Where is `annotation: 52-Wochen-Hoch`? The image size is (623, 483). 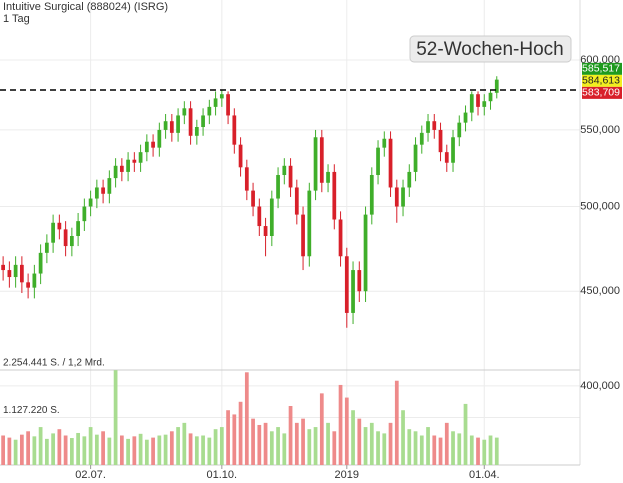 annotation: 52-Wochen-Hoch is located at coordinates (490, 49).